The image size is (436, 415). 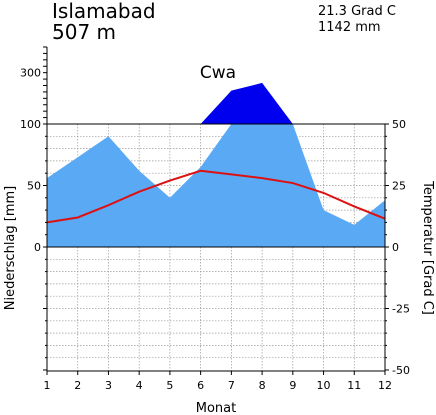 I want to click on month-tick-label: 7, so click(x=231, y=385).